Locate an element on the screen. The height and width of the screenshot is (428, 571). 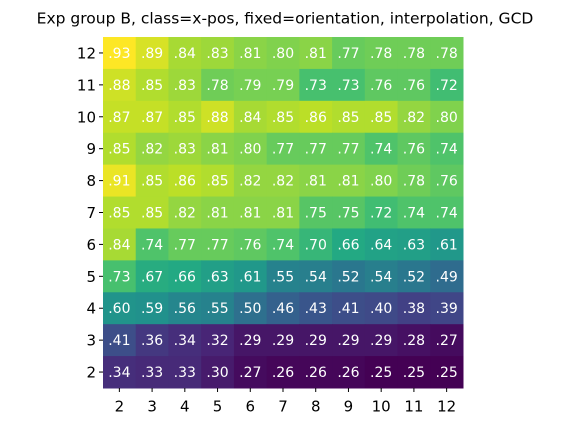
cell-label: .79 is located at coordinates (283, 86).